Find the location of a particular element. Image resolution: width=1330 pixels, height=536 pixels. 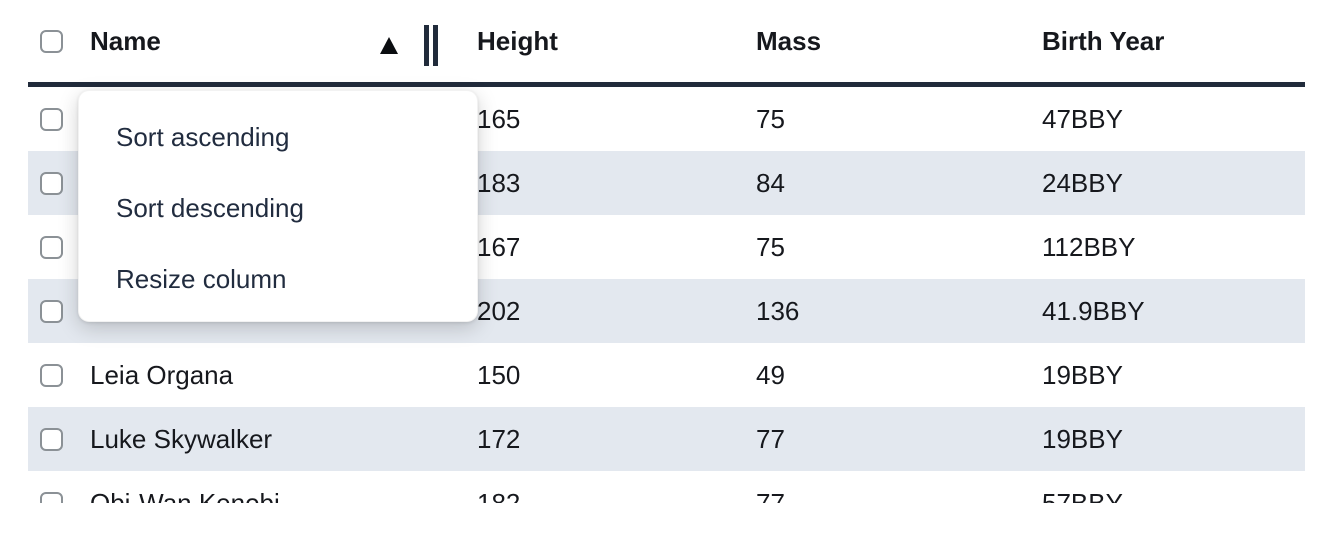

column-header-birth-year-label: Birth Year is located at coordinates (1103, 40).